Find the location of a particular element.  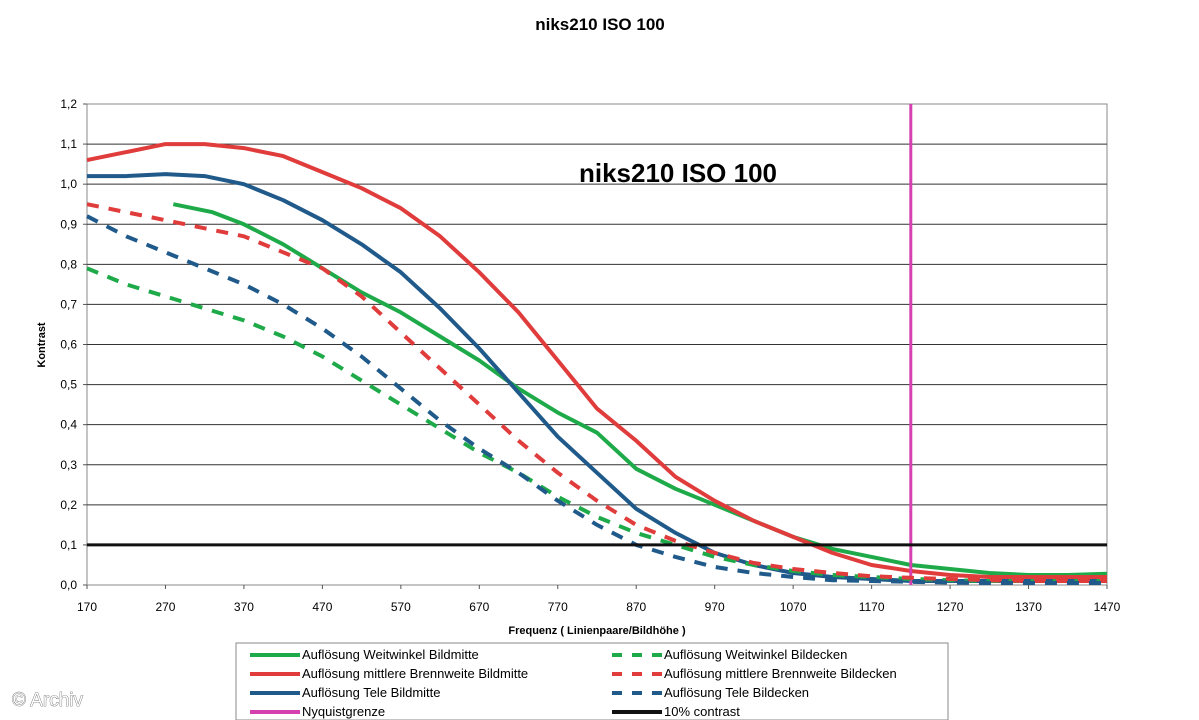

inner-title: niks210 ISO 100 is located at coordinates (678, 173).